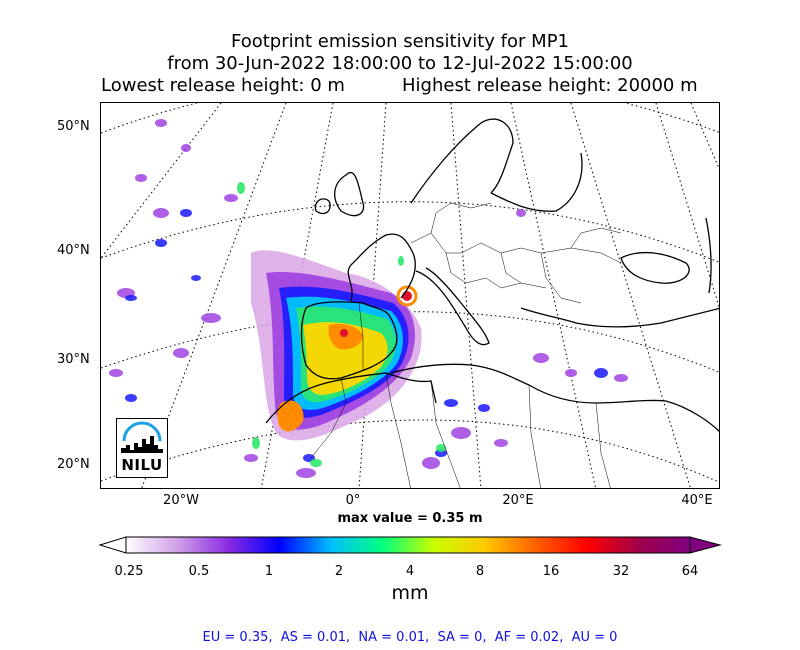 The height and width of the screenshot is (650, 800). Describe the element at coordinates (410, 593) in the screenshot. I see `colorbar-unit: mm` at that location.